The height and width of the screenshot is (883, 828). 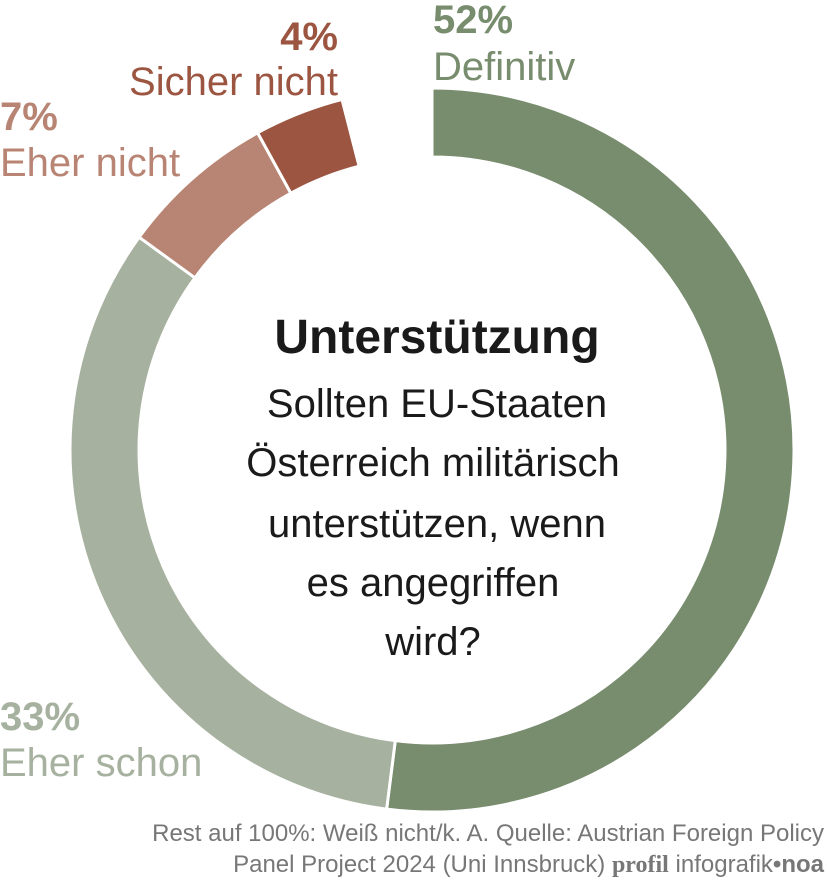 What do you see at coordinates (432, 642) in the screenshot?
I see `question-line-5: wird?` at bounding box center [432, 642].